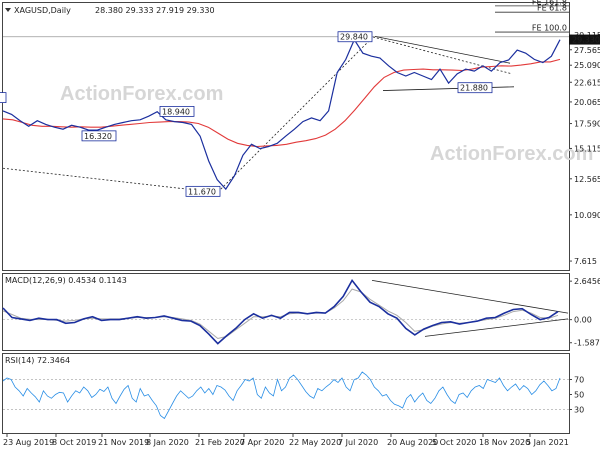 Image resolution: width=600 pixels, height=450 pixels. I want to click on price-tick-label: 10.090, so click(587, 215).